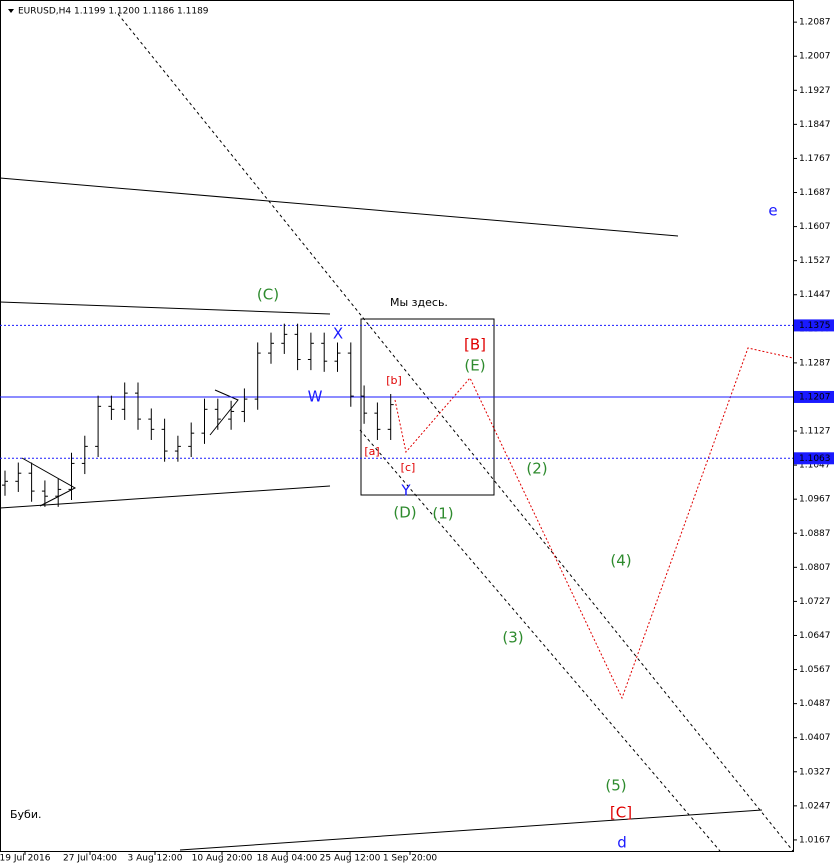  What do you see at coordinates (113, 12) in the screenshot?
I see `chart-title: EURUSD,H4 1.1199 1.1200 1.1186 1.1189` at bounding box center [113, 12].